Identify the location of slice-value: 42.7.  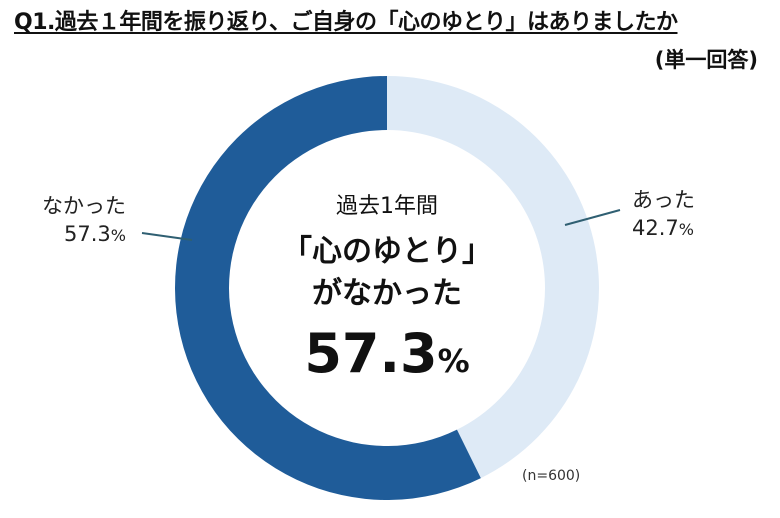
(655, 228).